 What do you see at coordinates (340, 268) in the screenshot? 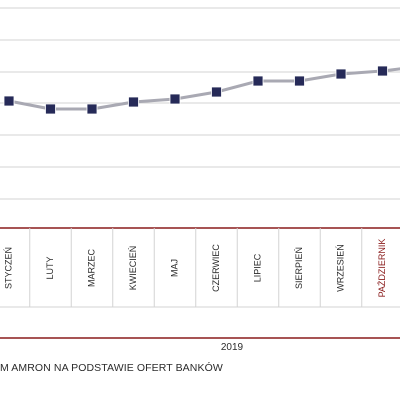
I see `x-tick-label: WRZESIEŃ` at bounding box center [340, 268].